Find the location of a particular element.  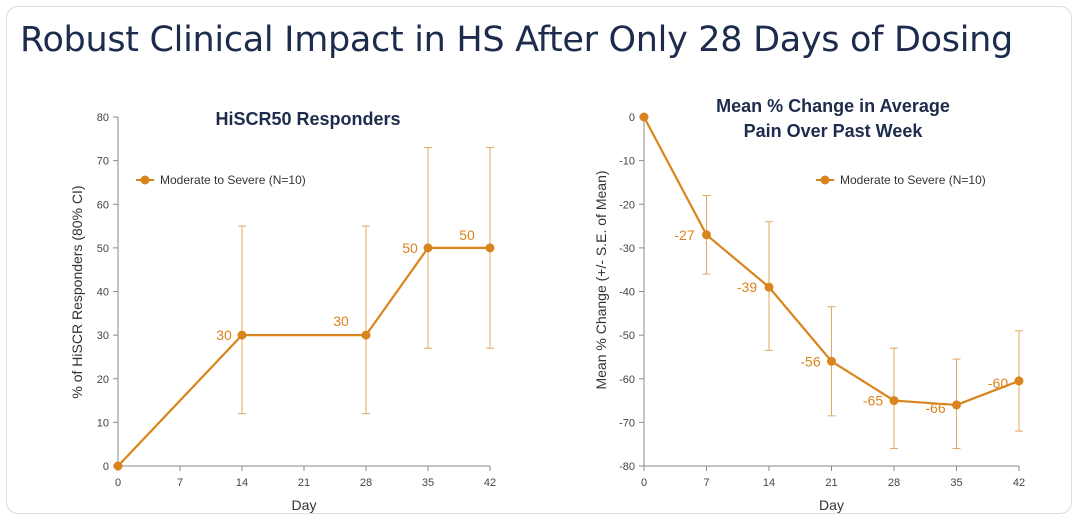

right-y-tick-label: -50 is located at coordinates (627, 336).